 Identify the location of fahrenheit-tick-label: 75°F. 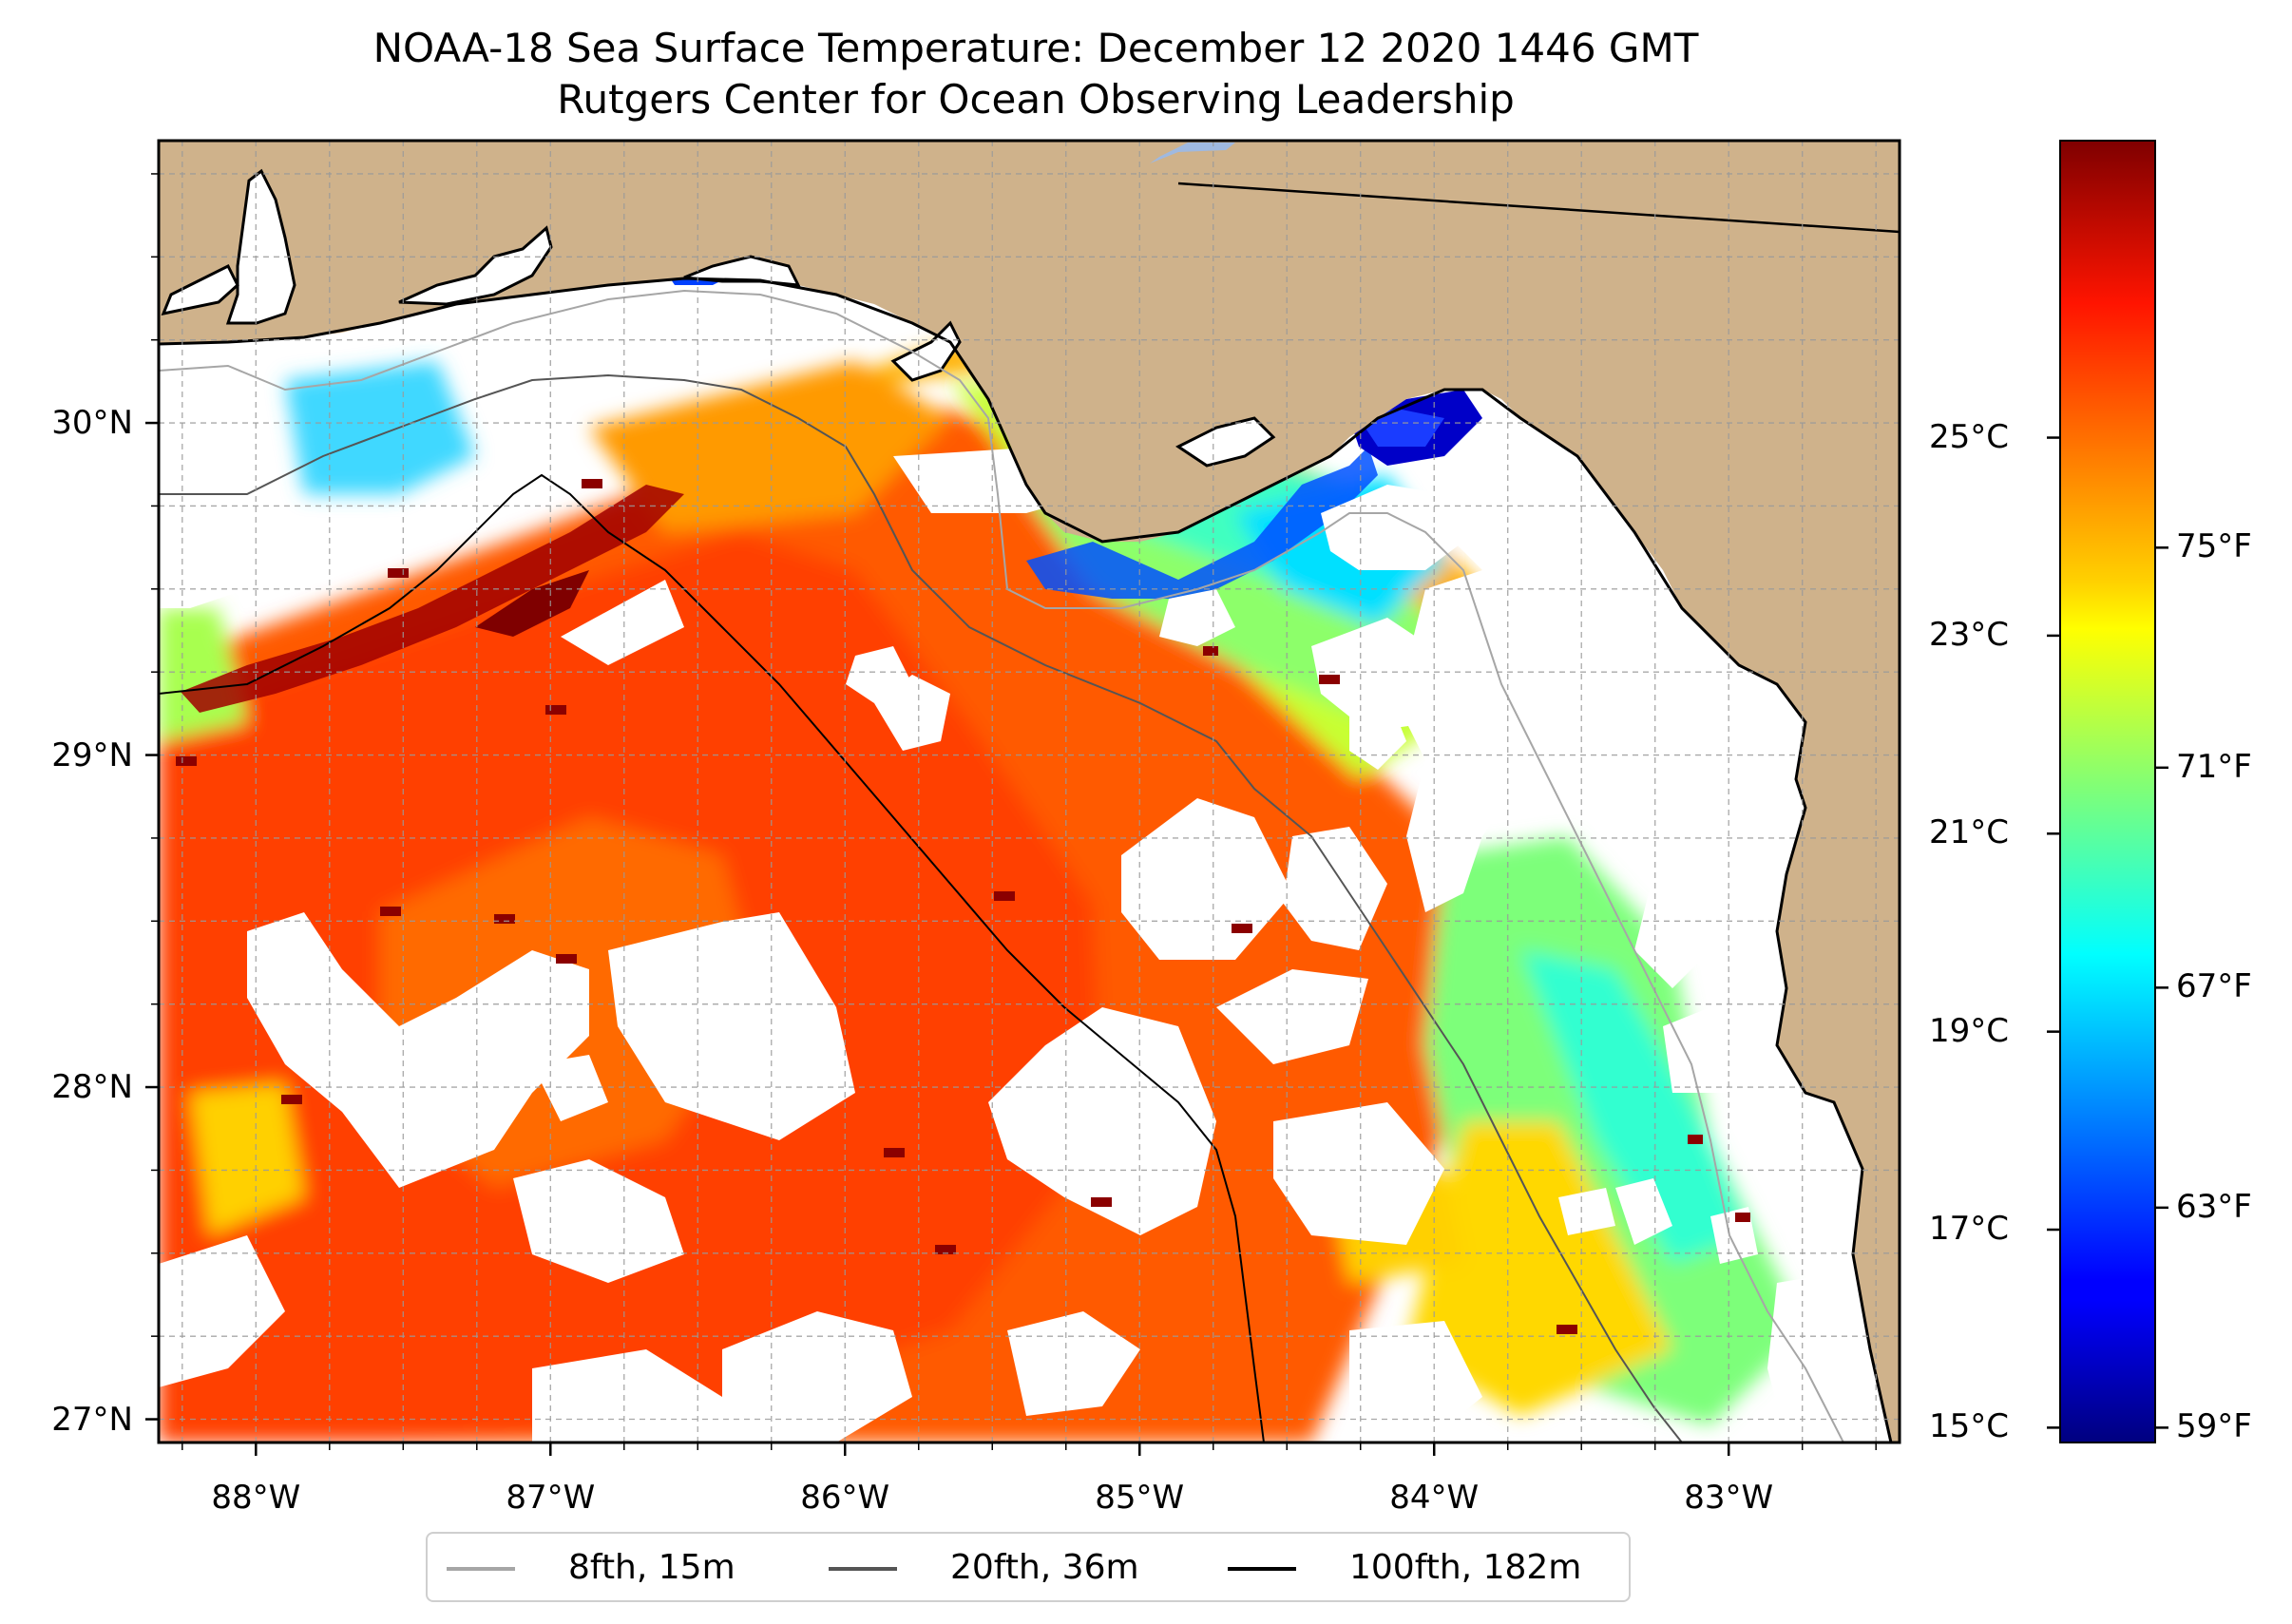
(2214, 546).